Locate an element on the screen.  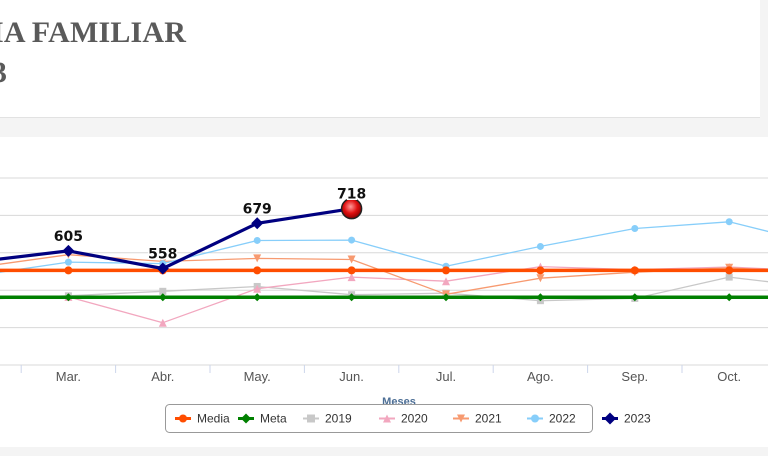
x-axis-ticks: Feb.Mar.Abr.May.Jun.Jul.Ago.Sep.Oct.Nov. is located at coordinates (380, 374).